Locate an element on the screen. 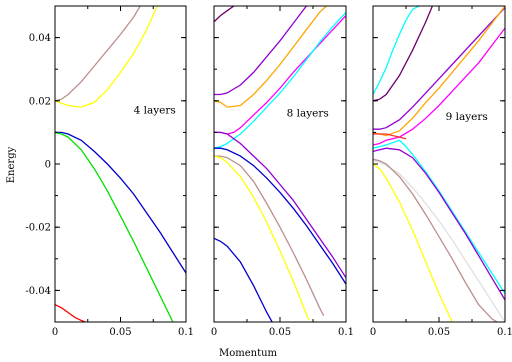 This screenshot has height=362, width=512. panel-annotation: 4 layers is located at coordinates (155, 110).